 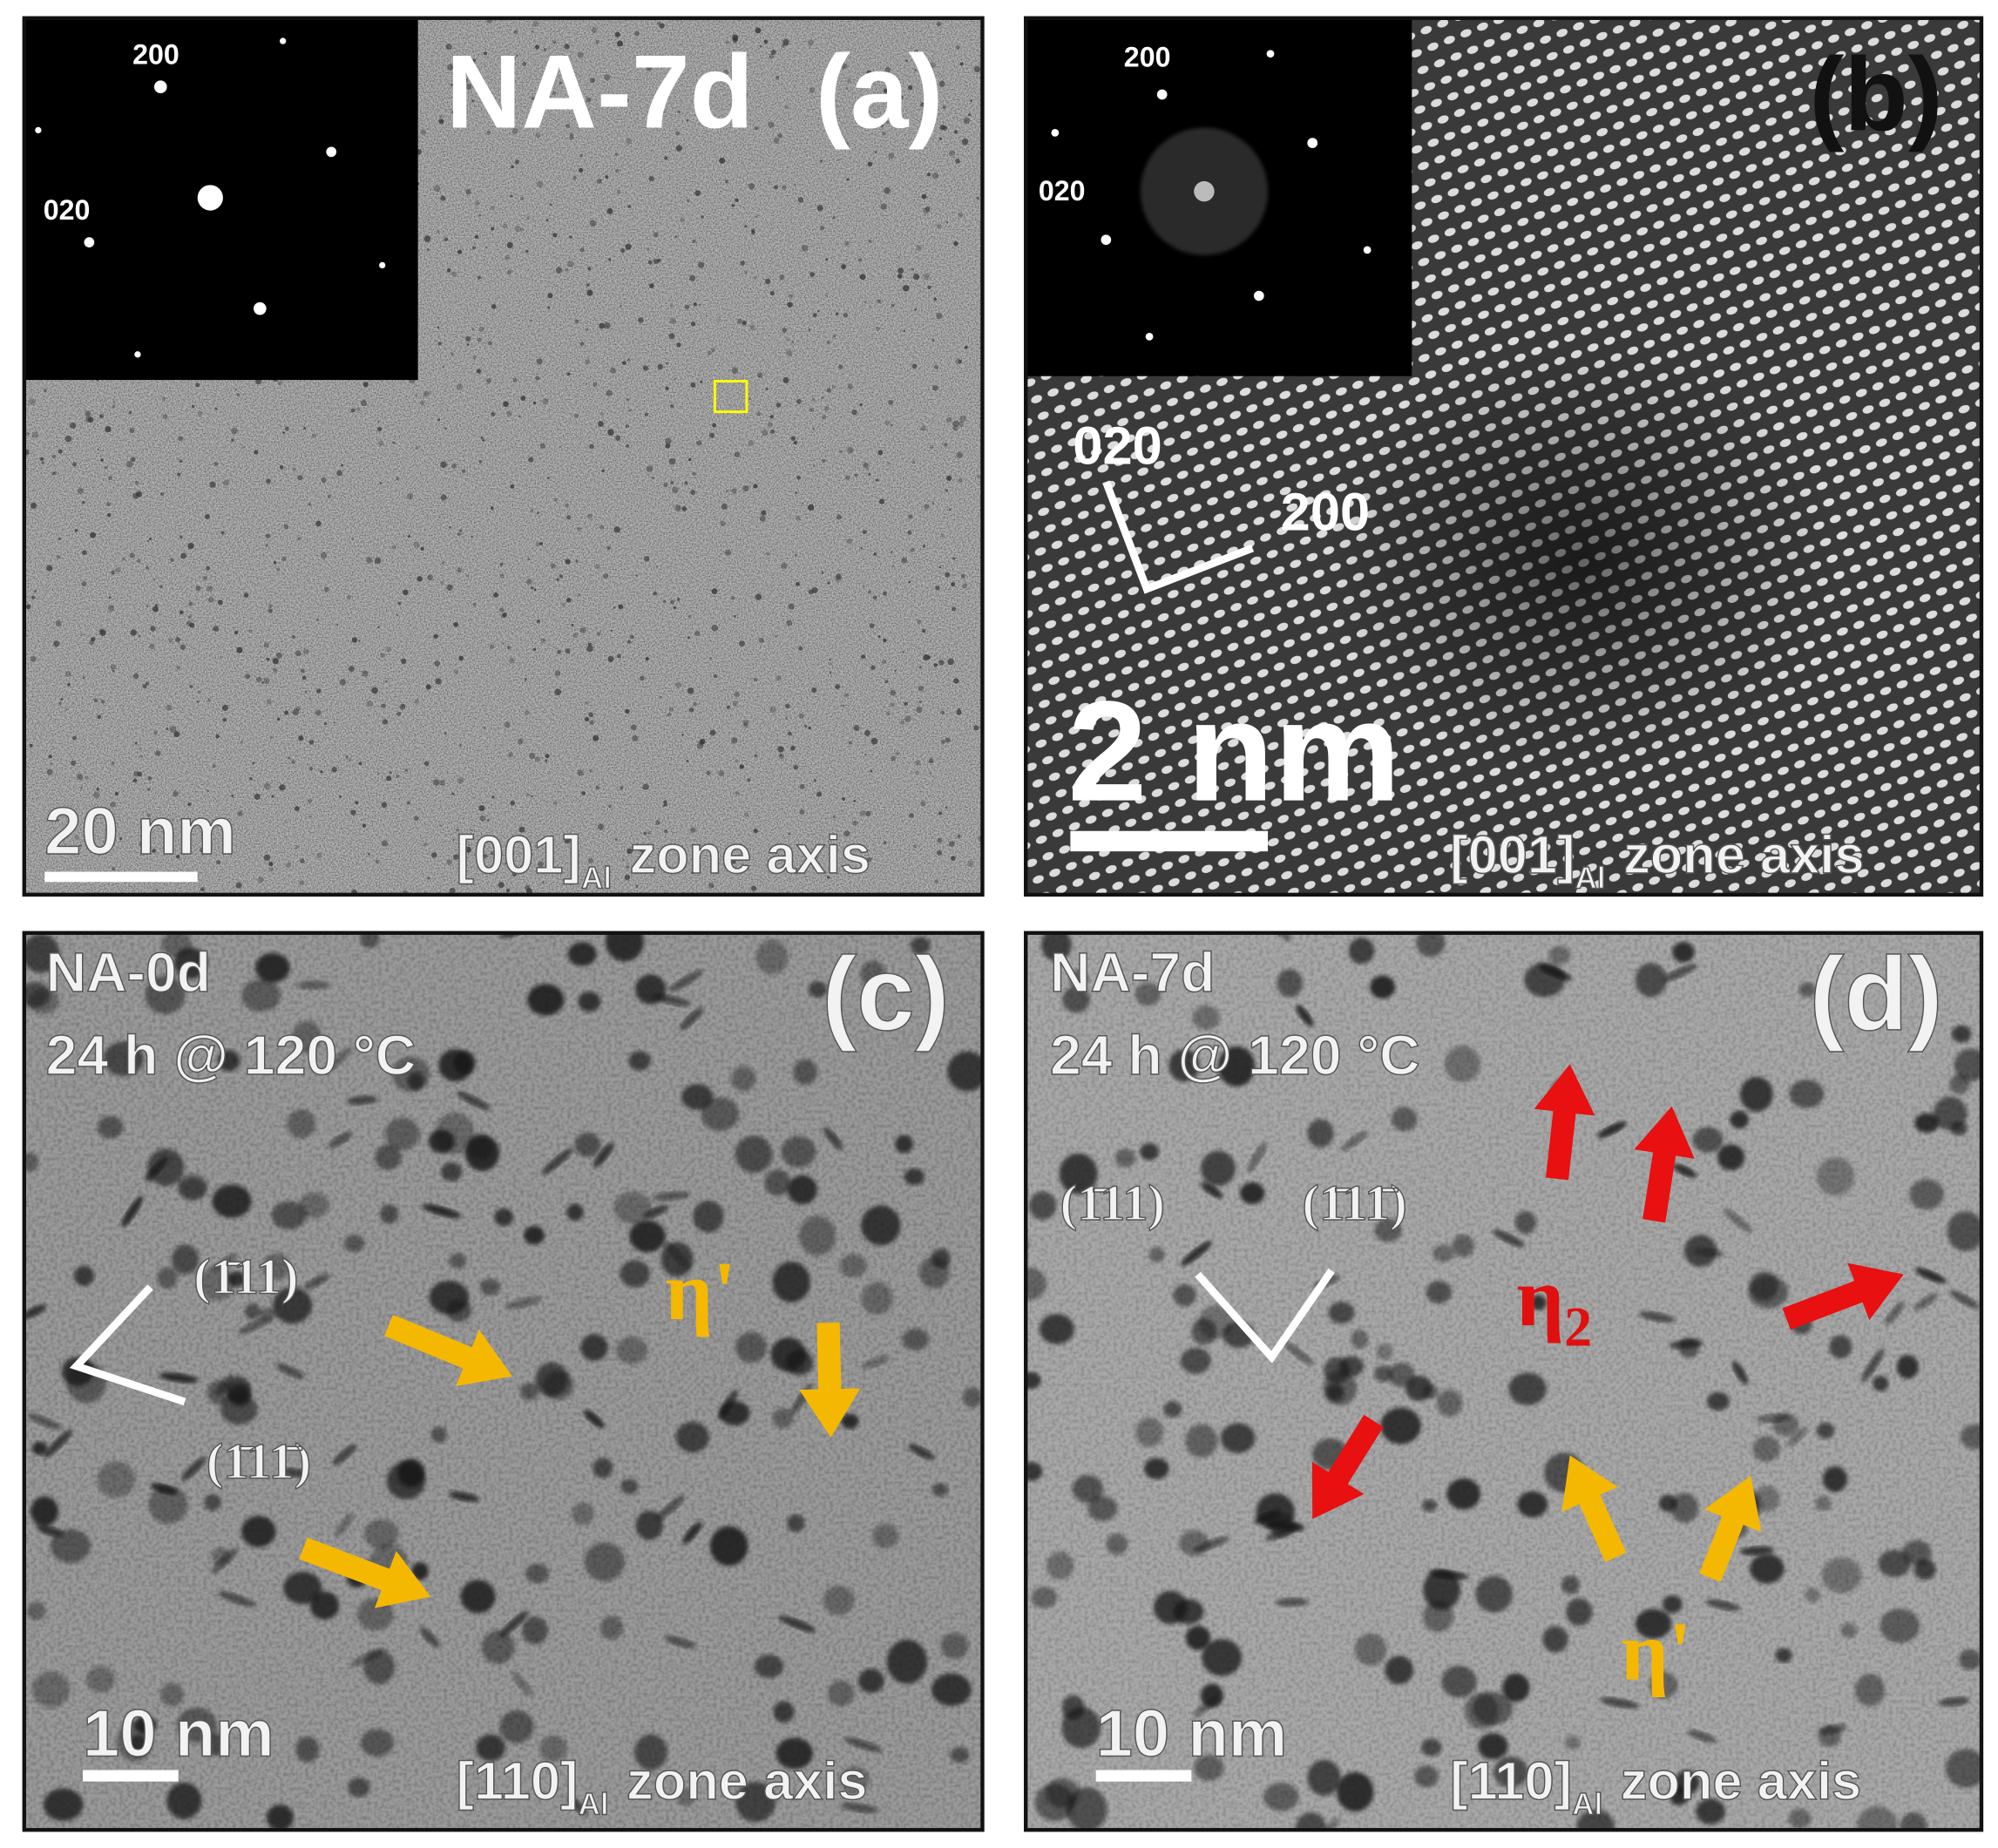 I want to click on plane-label: (1̄11), so click(x=245, y=1277).